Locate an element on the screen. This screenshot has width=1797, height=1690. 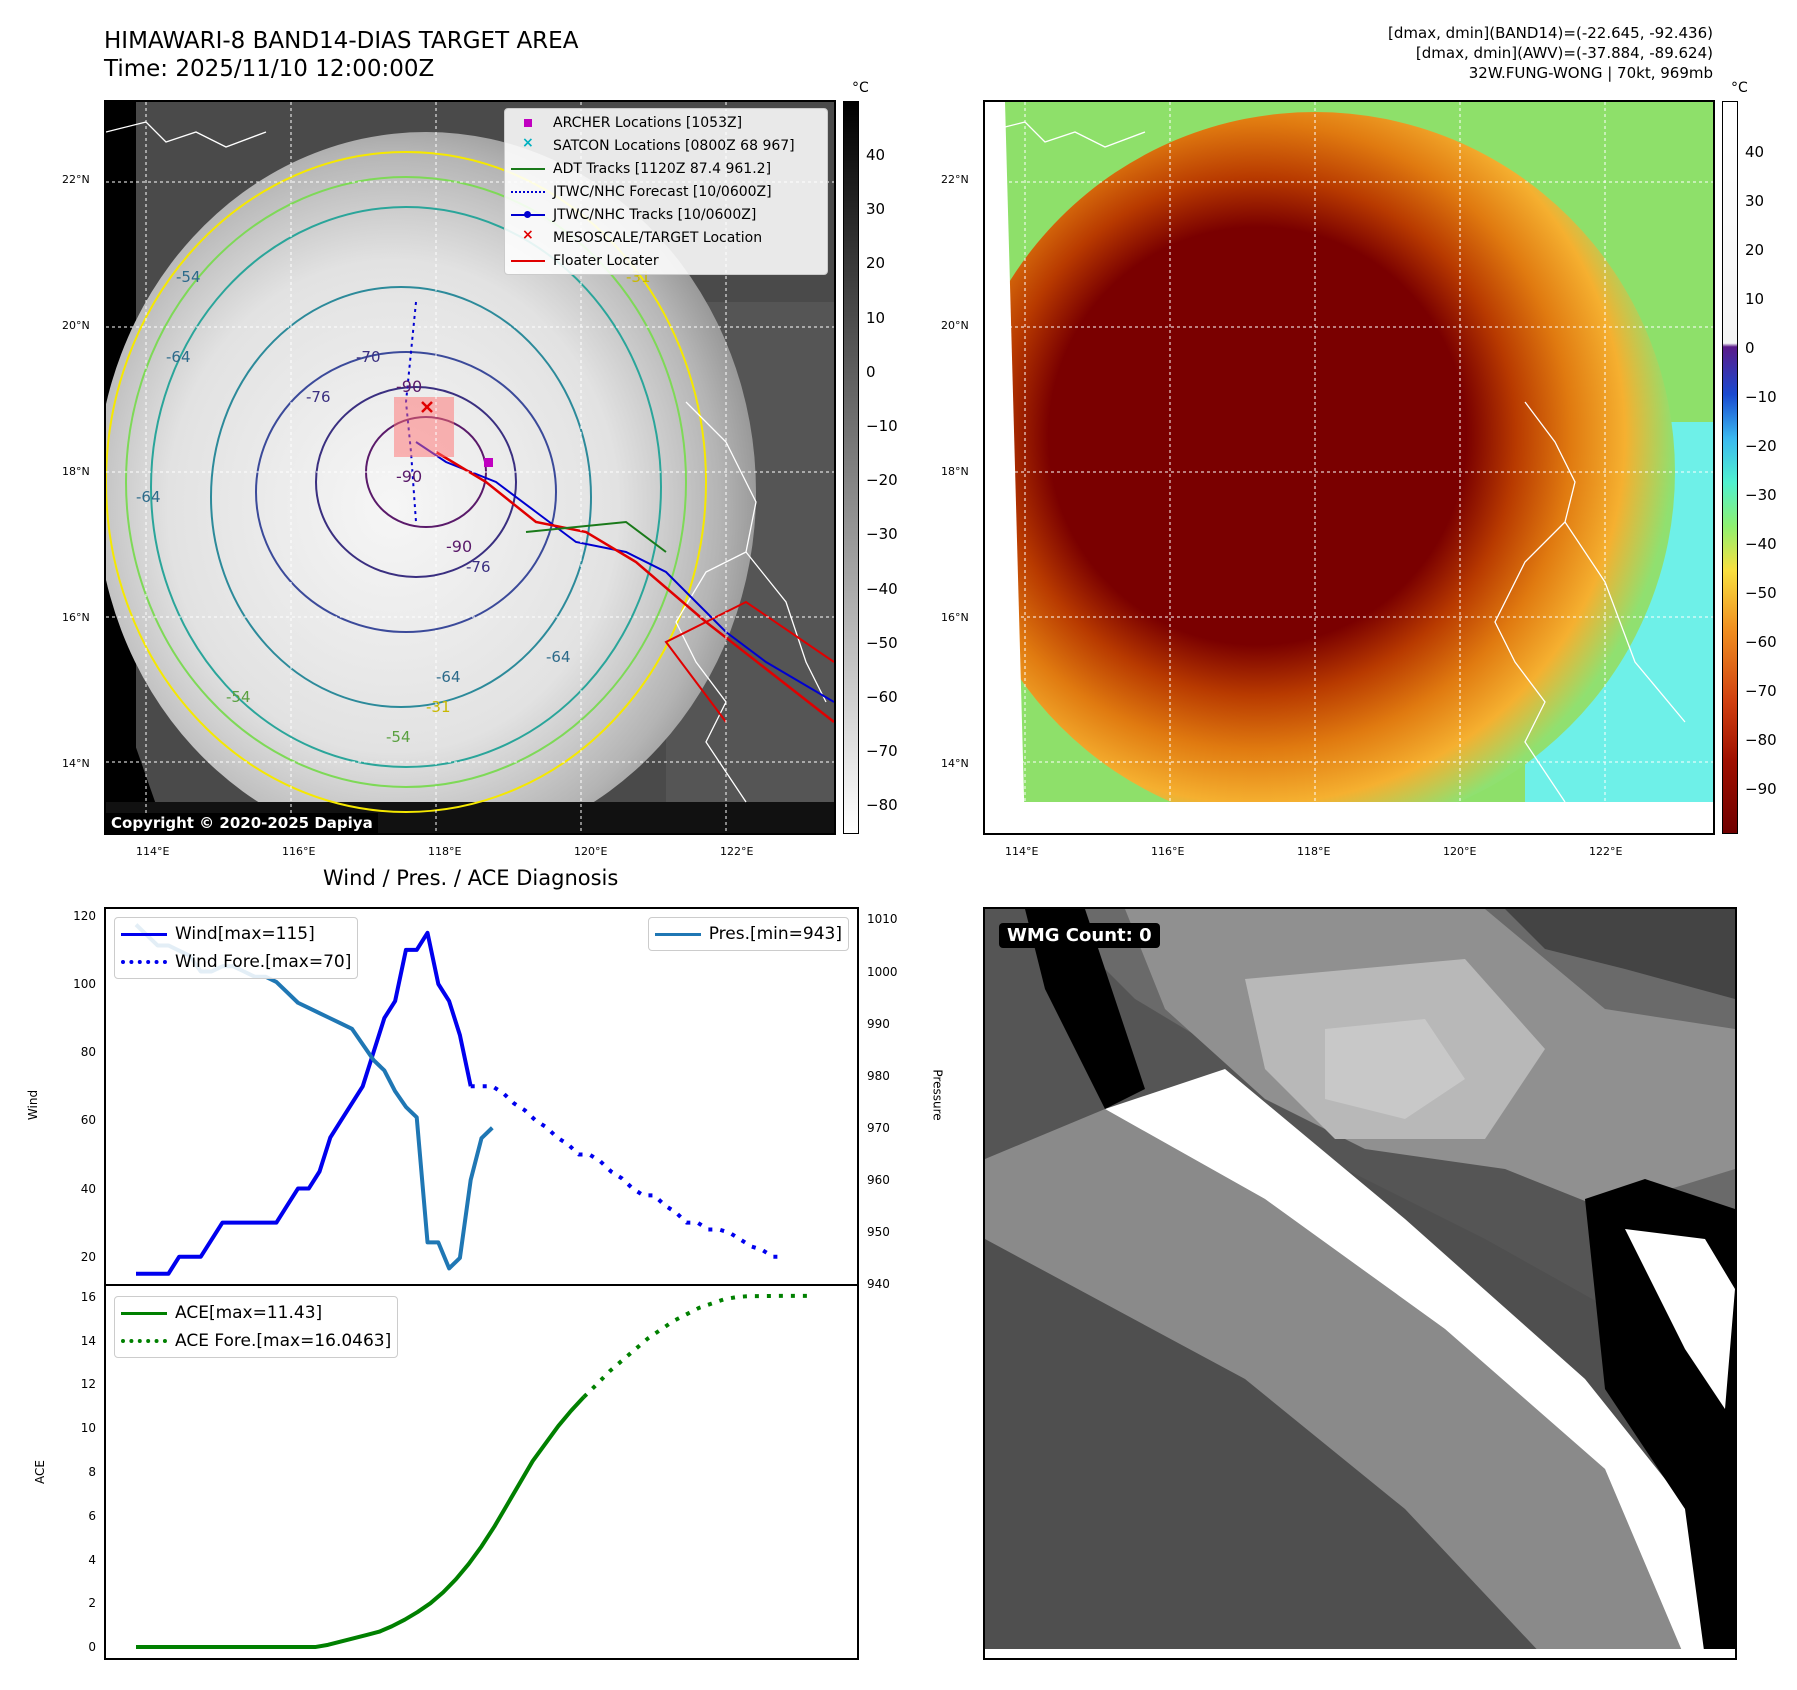
legend-item: ARCHER Locations [1053Z] is located at coordinates (666, 122).